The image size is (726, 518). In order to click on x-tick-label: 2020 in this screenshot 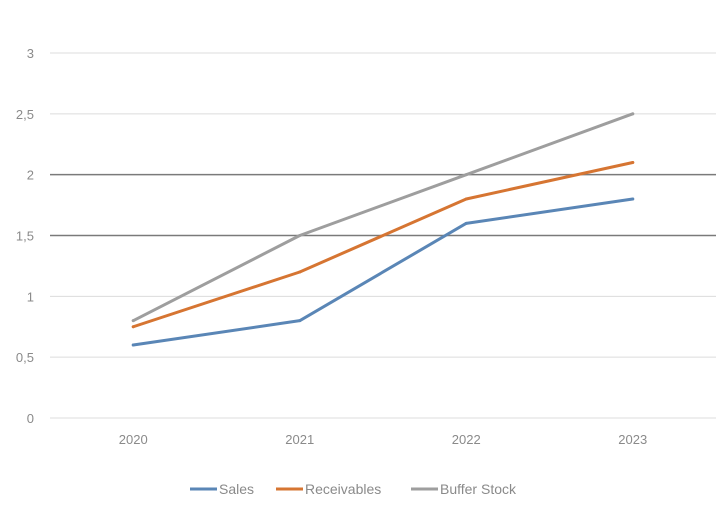, I will do `click(133, 439)`.